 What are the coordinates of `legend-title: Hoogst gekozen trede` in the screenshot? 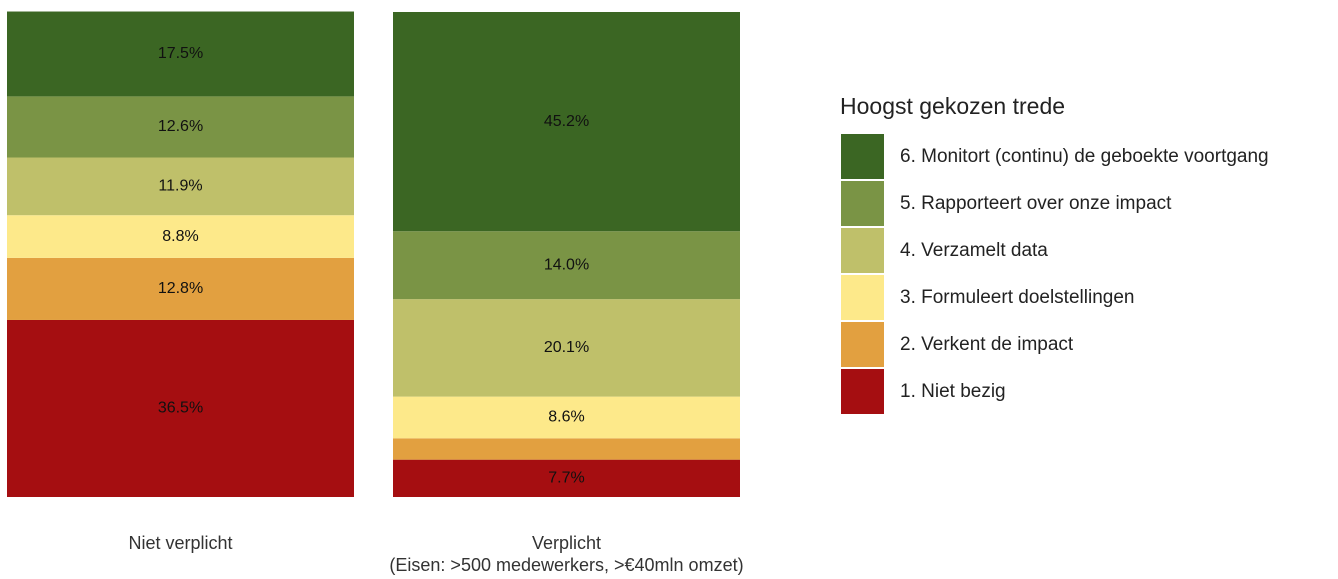 It's located at (952, 106).